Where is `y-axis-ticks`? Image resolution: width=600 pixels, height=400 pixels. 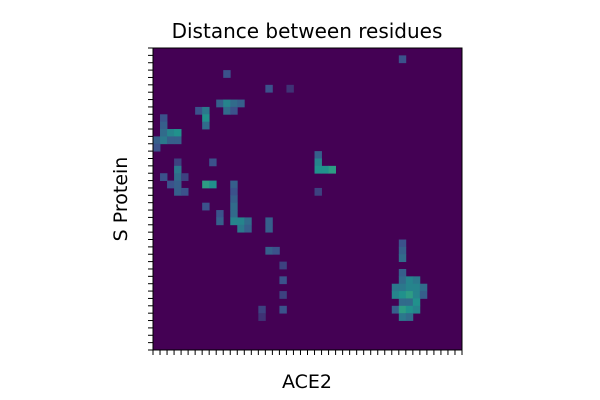
y-axis-ticks is located at coordinates (150, 199).